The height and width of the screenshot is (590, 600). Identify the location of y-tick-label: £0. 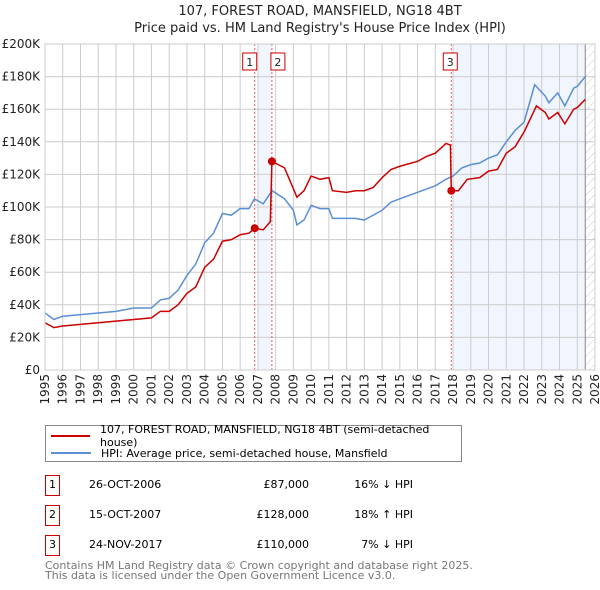
(32, 370).